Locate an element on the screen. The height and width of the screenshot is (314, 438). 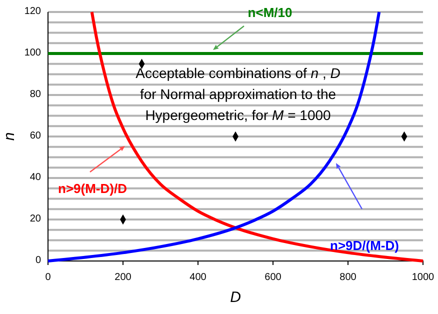
y-tick-label: 80 is located at coordinates (36, 94).